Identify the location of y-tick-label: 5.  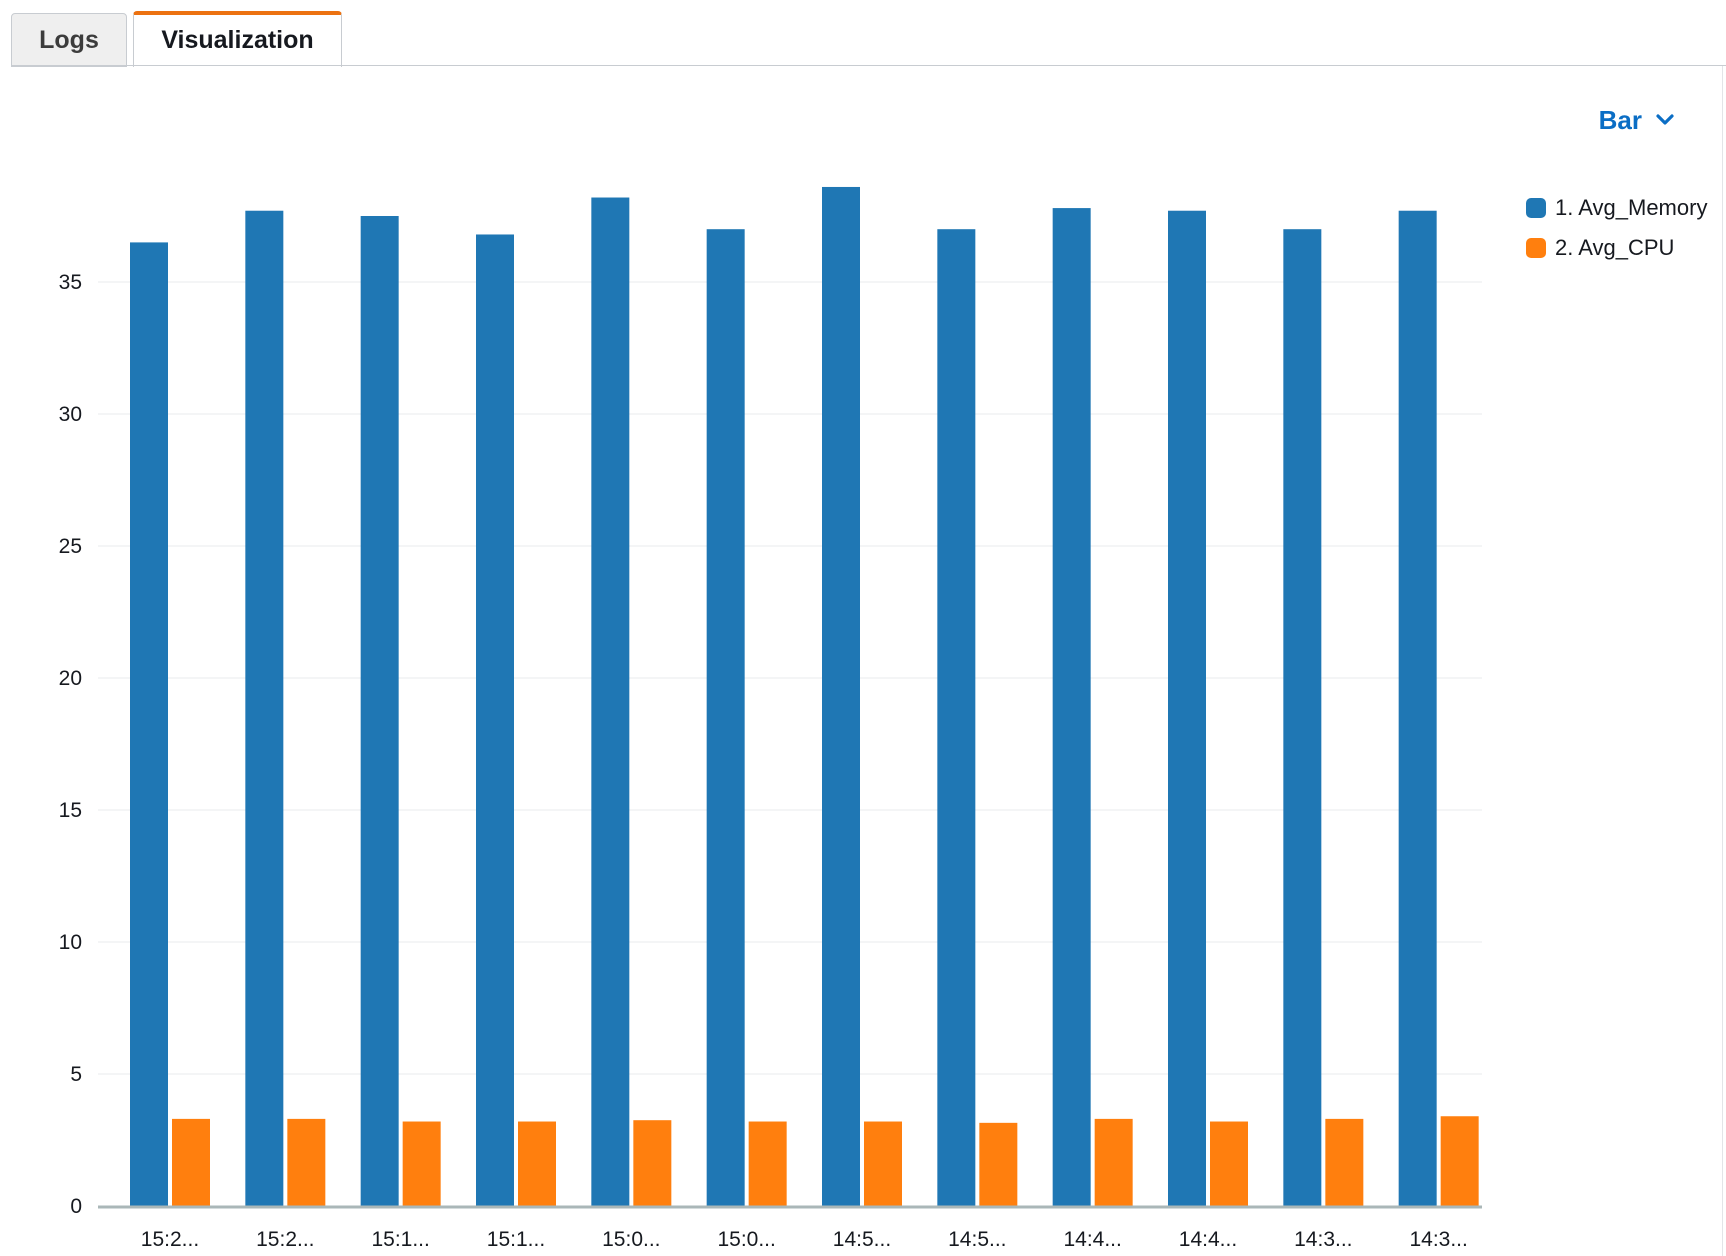
(76, 1074).